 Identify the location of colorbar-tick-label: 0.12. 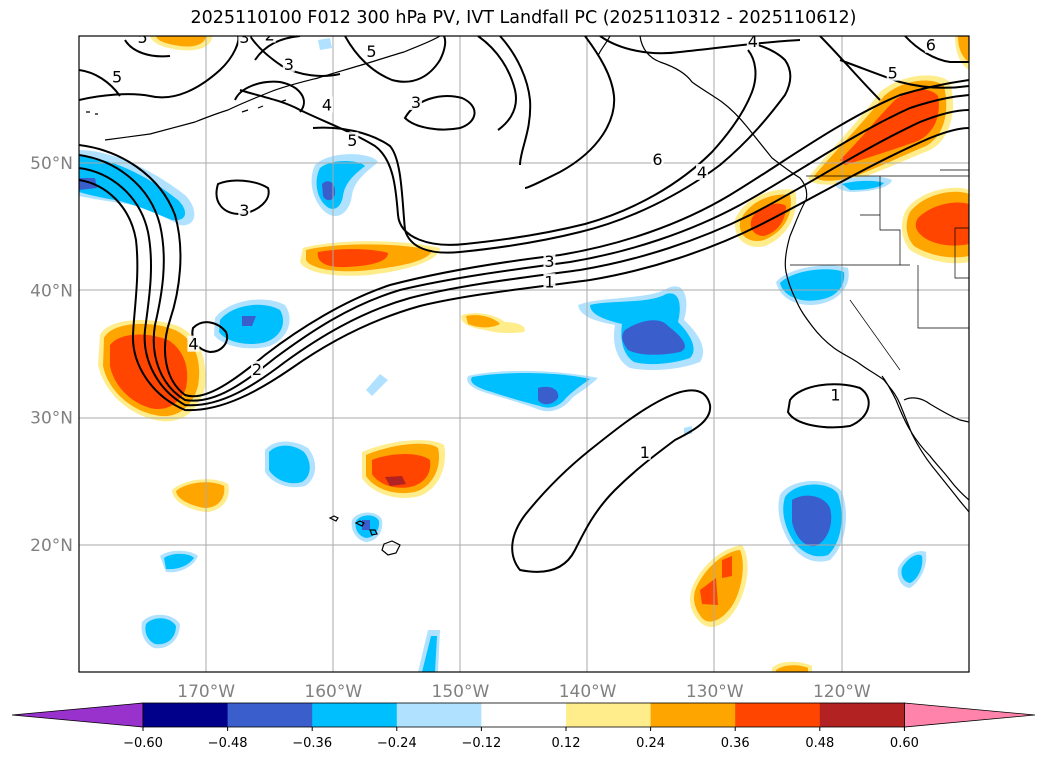
(566, 743).